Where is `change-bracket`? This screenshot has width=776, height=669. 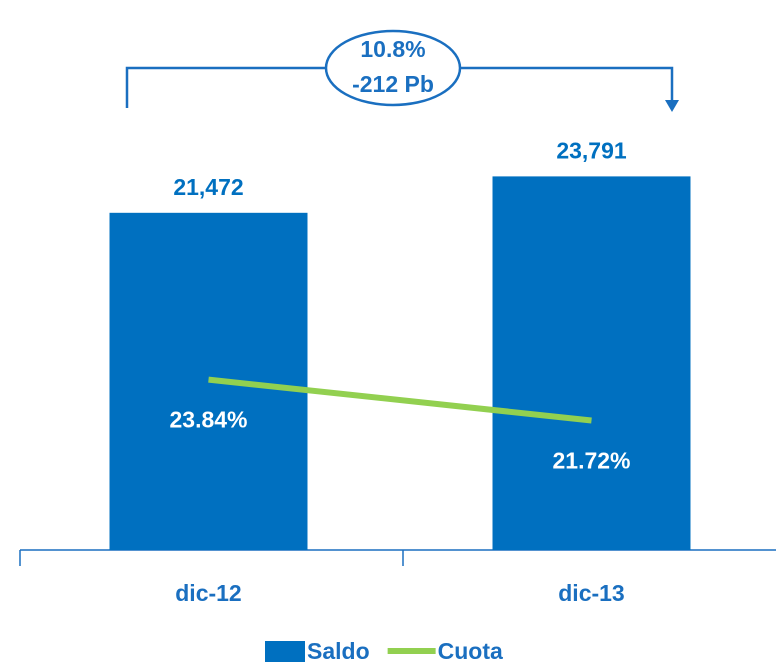
change-bracket is located at coordinates (399, 87).